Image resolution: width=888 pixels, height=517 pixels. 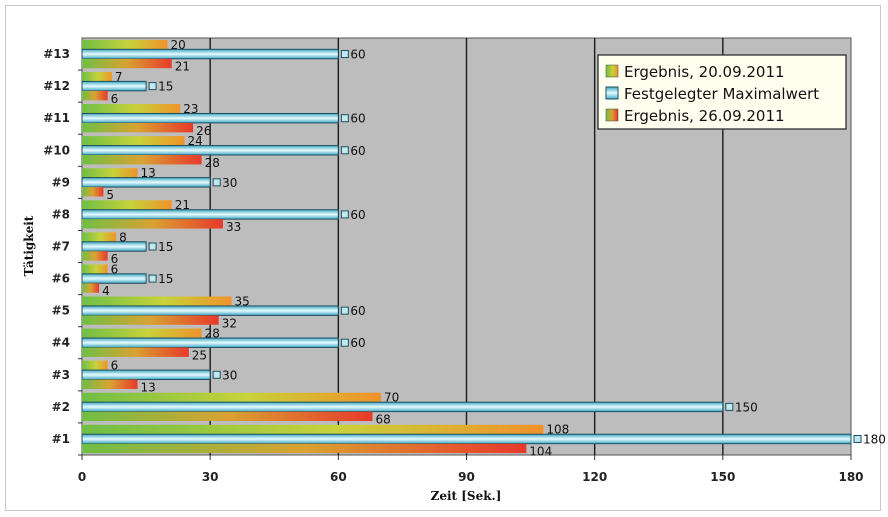 I want to click on y-tick-label: #11, so click(x=56, y=118).